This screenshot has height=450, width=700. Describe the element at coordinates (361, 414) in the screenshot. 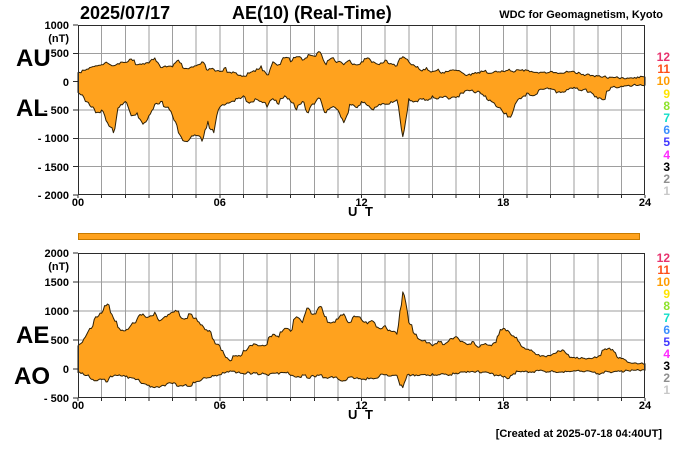

I see `x-axis-title-bottom: U T` at that location.